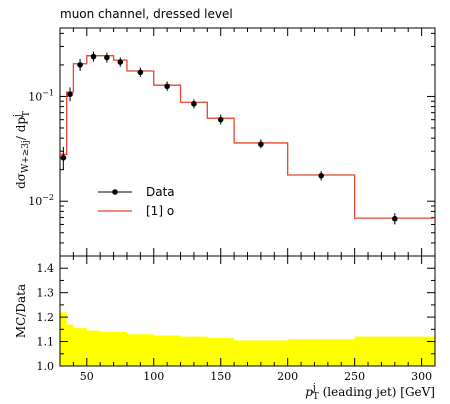  Describe the element at coordinates (46, 293) in the screenshot. I see `ratio-y-tick-label: 1.3` at that location.